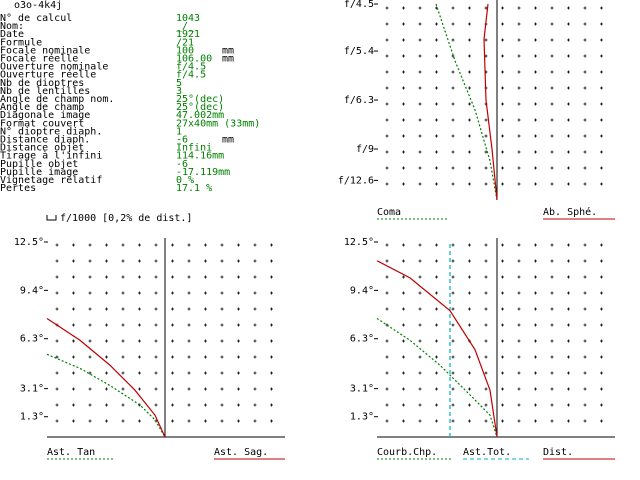 The height and width of the screenshot is (480, 640). Describe the element at coordinates (32, 389) in the screenshot. I see `y-tick-label: 3.1°` at that location.